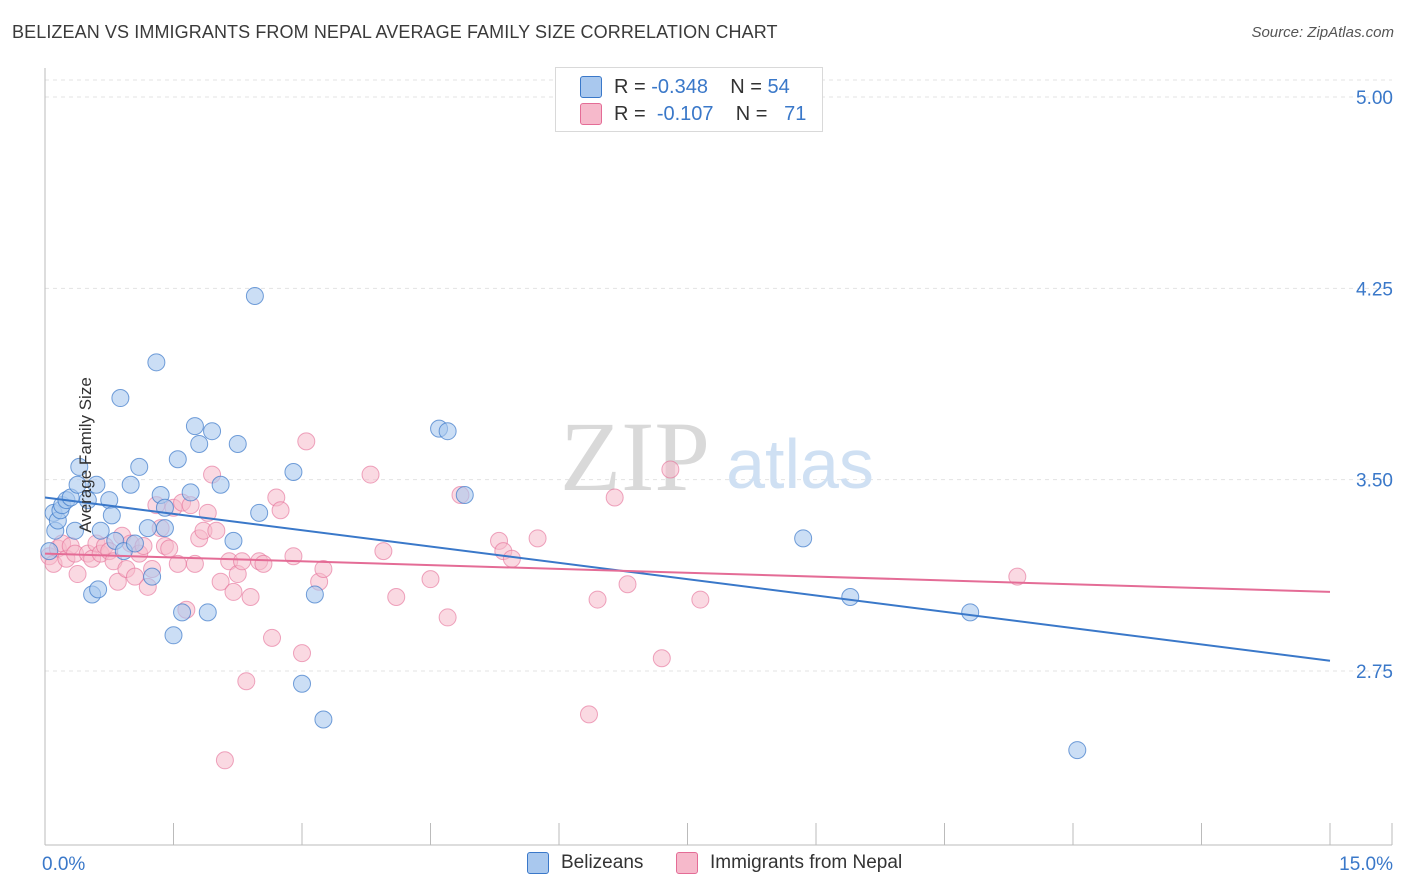 Image resolution: width=1406 pixels, height=892 pixels. I want to click on r-value: -0.348, so click(679, 86).